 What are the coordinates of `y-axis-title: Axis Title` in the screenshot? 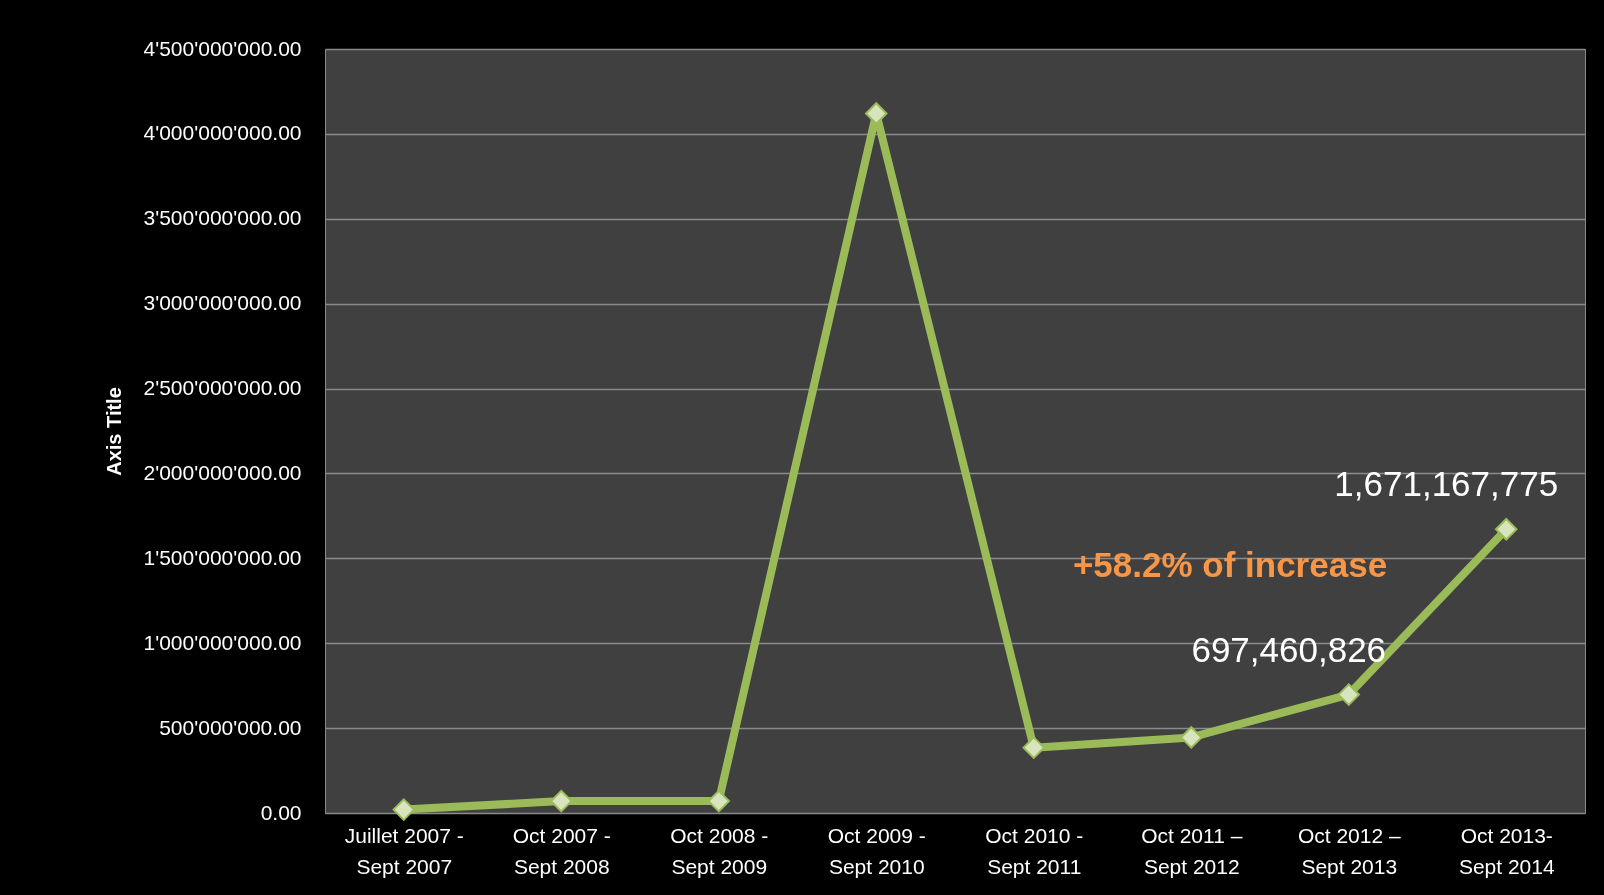 It's located at (114, 431).